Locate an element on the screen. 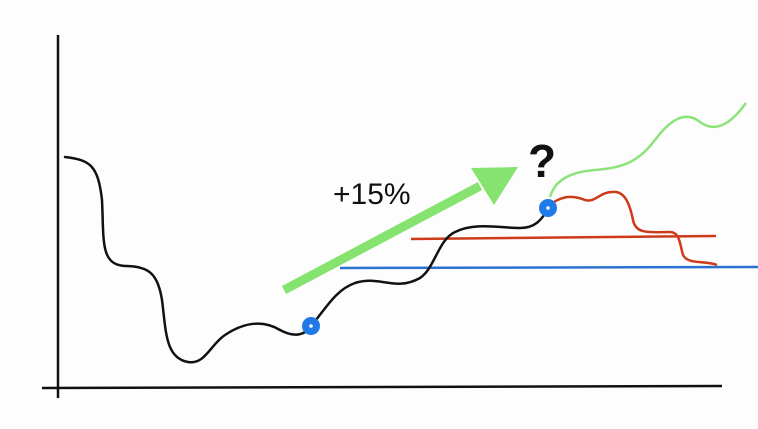  red-level-line is located at coordinates (563, 237).